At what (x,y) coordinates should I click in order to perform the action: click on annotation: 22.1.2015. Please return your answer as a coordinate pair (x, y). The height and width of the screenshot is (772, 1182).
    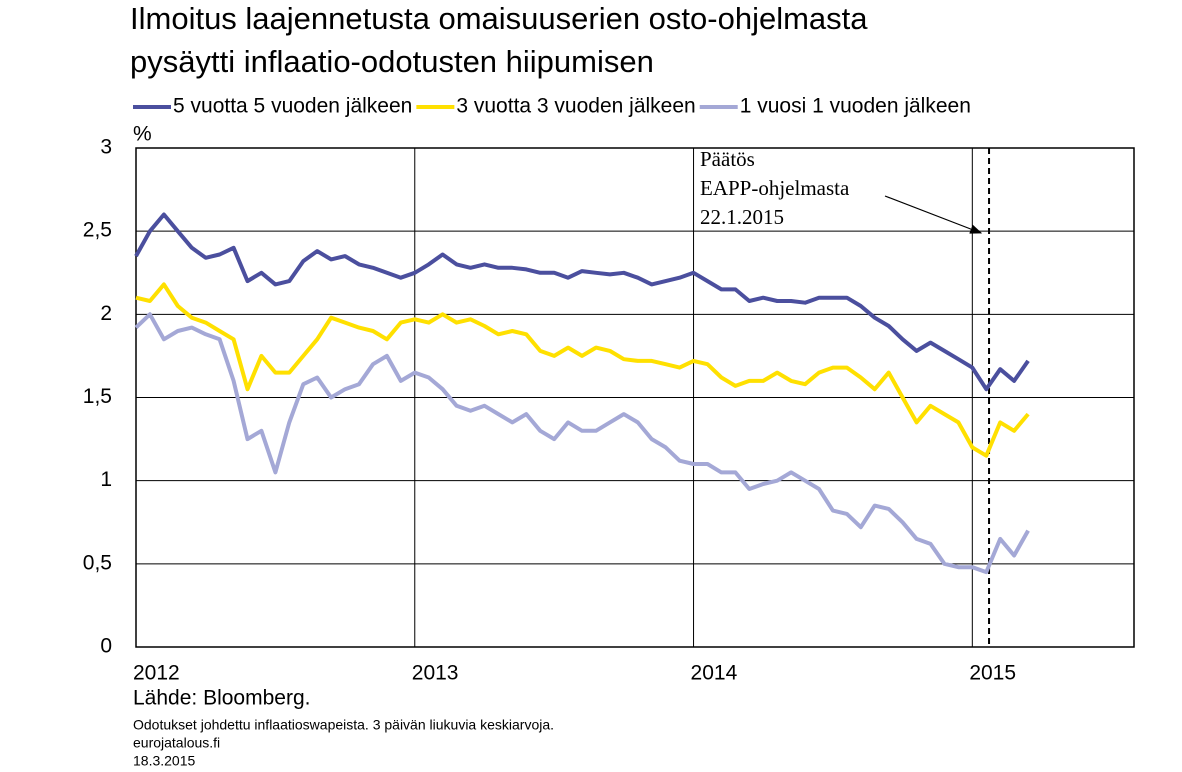
    Looking at the image, I should click on (742, 217).